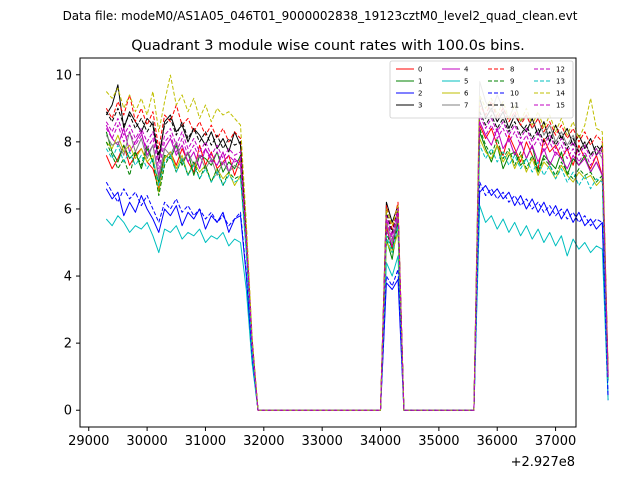 The width and height of the screenshot is (640, 480). Describe the element at coordinates (466, 94) in the screenshot. I see `legend-label-6: 6` at that location.